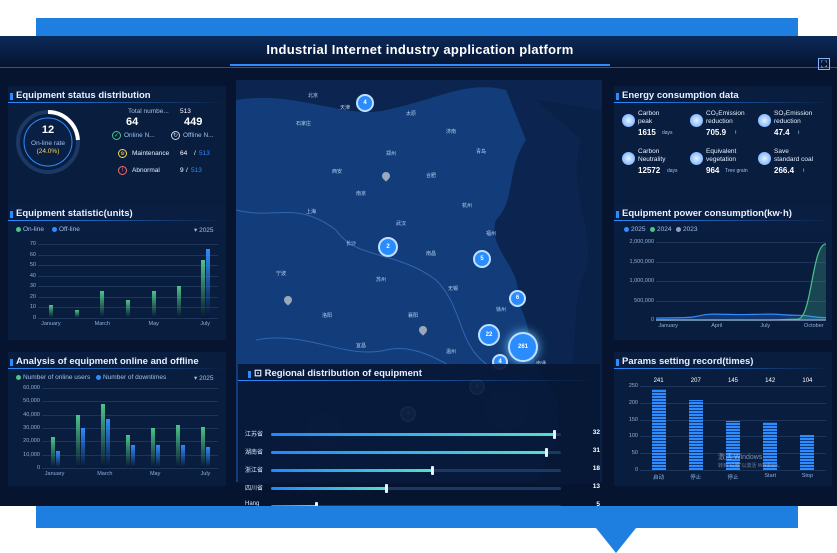  What do you see at coordinates (335, 373) in the screenshot?
I see `region-title: ⊡ Regional distribution of equipment` at bounding box center [335, 373].